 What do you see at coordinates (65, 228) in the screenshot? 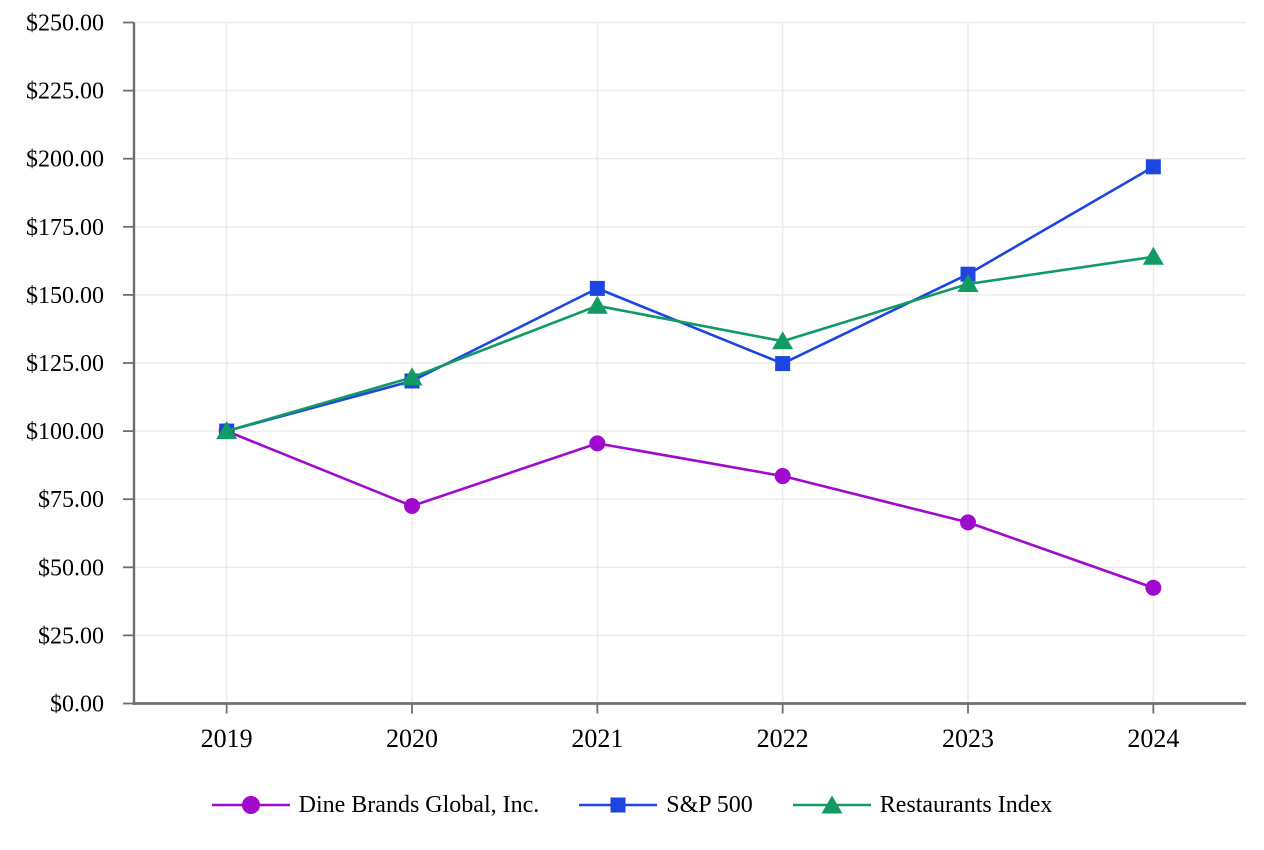
I see `y-axis-tick-label: $175.00` at bounding box center [65, 228].